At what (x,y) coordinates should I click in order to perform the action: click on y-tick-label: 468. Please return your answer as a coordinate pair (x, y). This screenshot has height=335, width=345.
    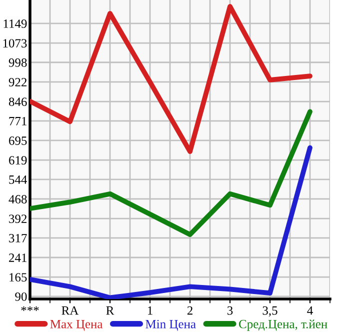
    Looking at the image, I should click on (17, 199).